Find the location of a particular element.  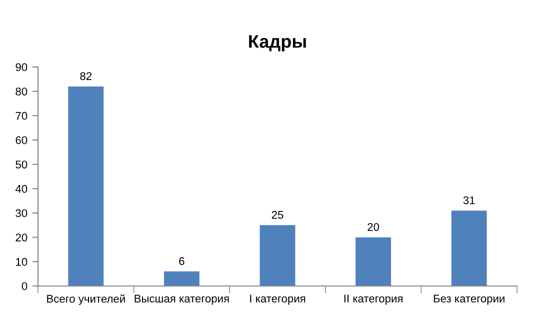

data-label: 20 is located at coordinates (374, 227).